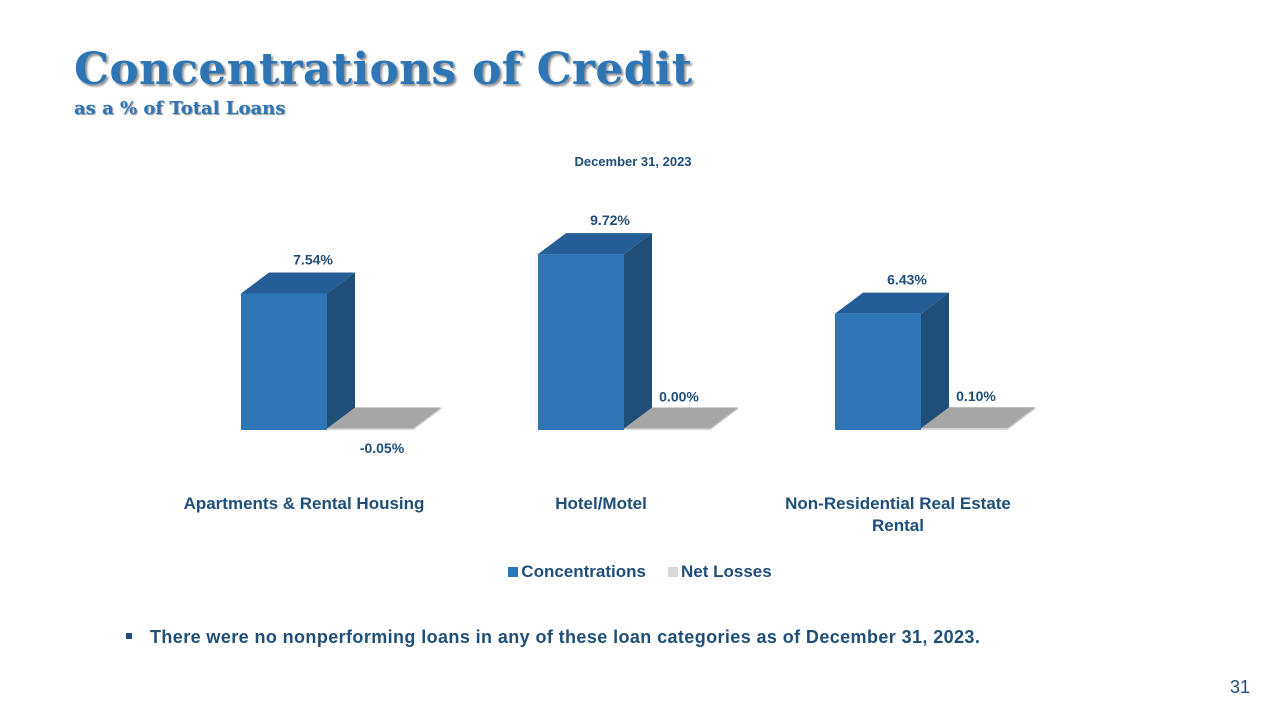 This screenshot has width=1280, height=720. Describe the element at coordinates (726, 571) in the screenshot. I see `legend-label-net-losses: Net Losses` at that location.